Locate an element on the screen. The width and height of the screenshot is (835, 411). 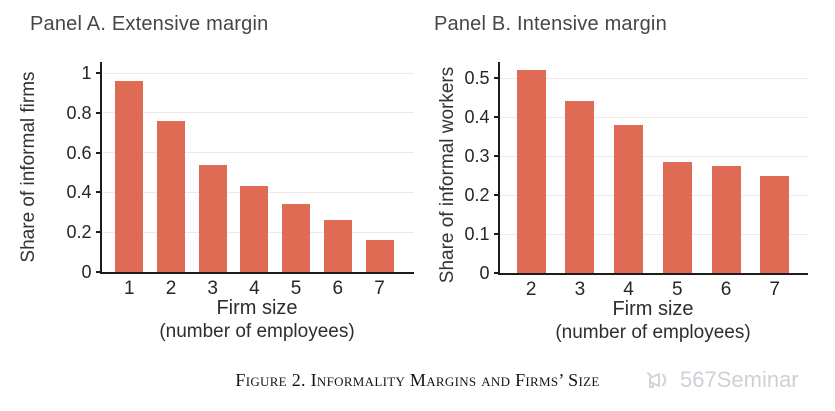
panel-a-x-axis-label: Firm size is located at coordinates (257, 308).